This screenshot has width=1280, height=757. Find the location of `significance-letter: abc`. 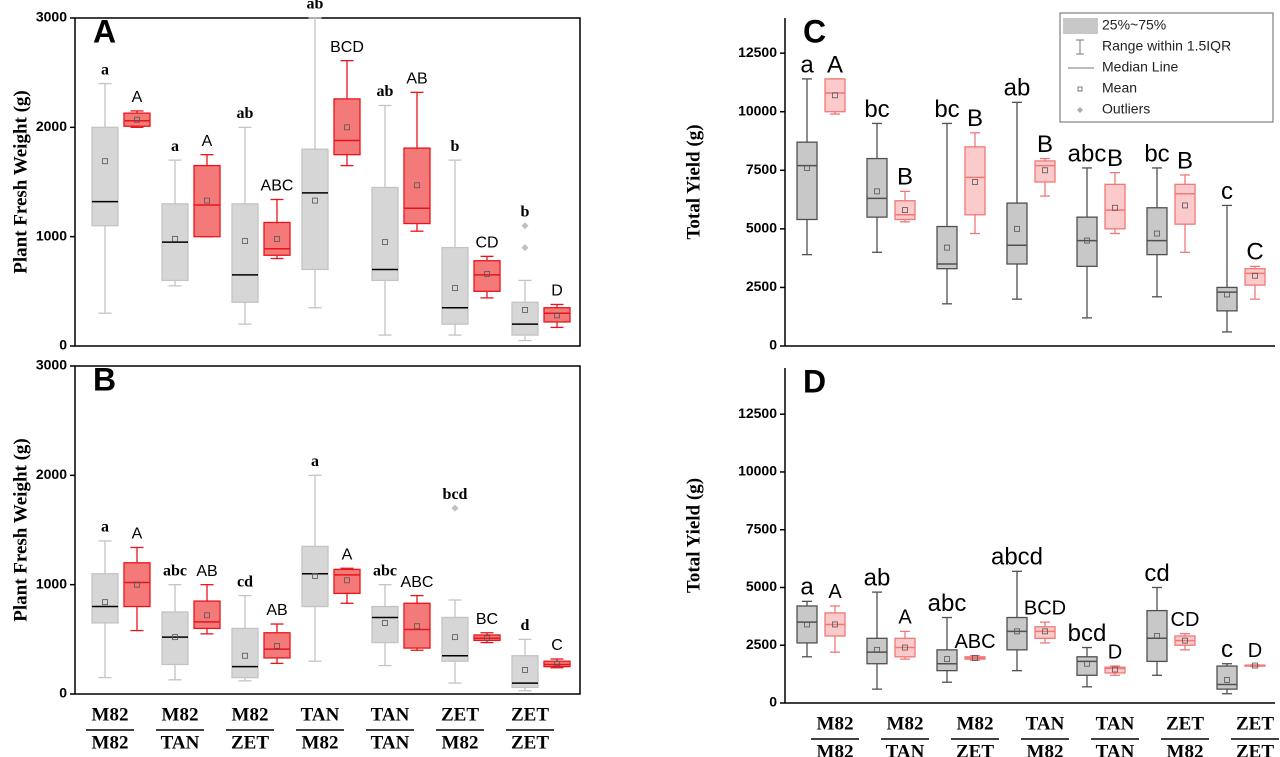

significance-letter: abc is located at coordinates (947, 603).